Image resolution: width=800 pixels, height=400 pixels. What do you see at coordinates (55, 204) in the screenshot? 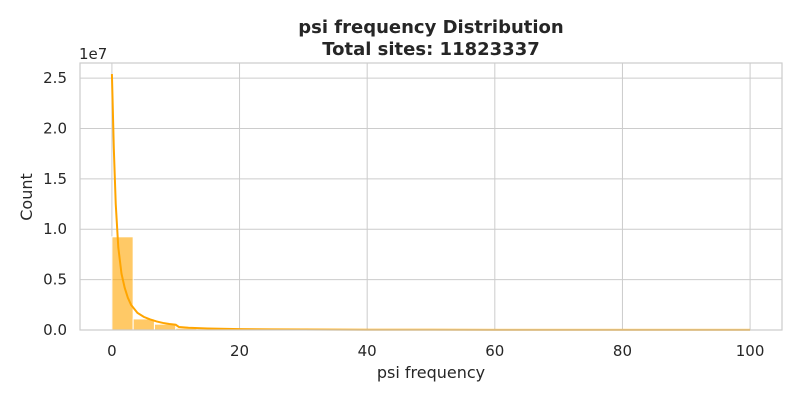
I see `y-tick-labels: 0.0 0.5 1.0 1.5 2.0 2.5` at bounding box center [55, 204].